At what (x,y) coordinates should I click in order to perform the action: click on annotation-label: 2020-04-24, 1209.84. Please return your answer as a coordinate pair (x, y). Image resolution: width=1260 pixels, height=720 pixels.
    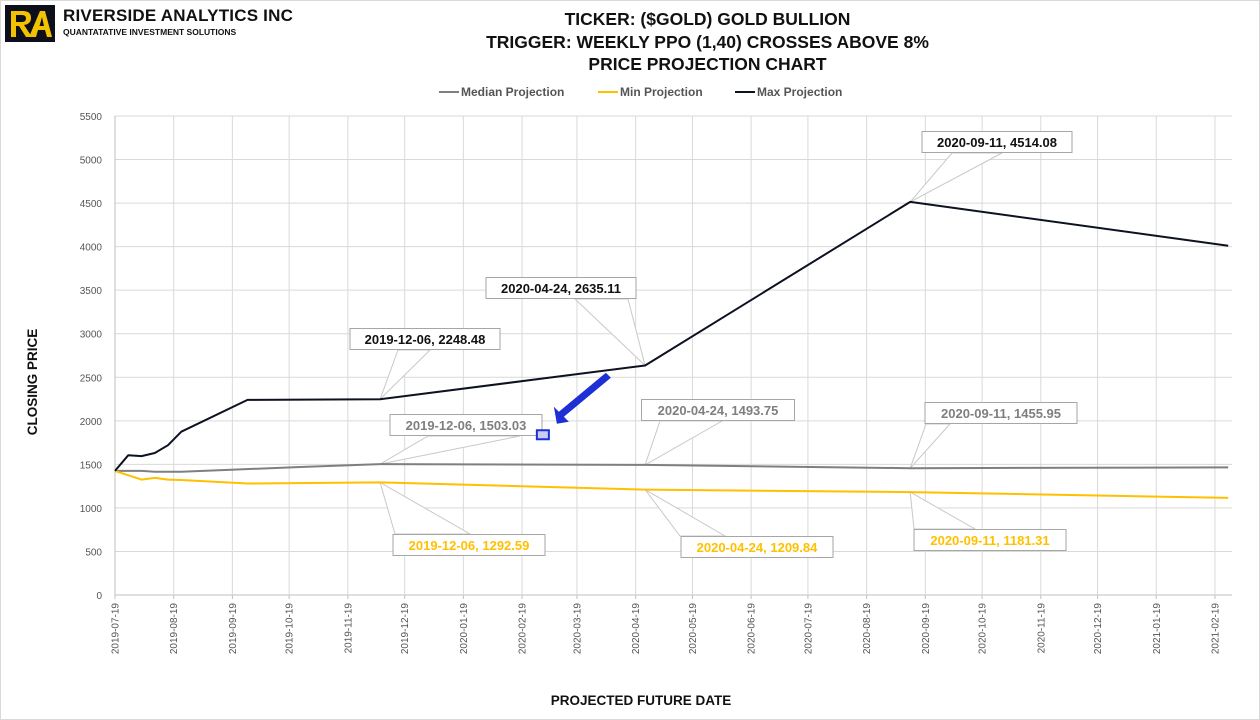
    Looking at the image, I should click on (757, 547).